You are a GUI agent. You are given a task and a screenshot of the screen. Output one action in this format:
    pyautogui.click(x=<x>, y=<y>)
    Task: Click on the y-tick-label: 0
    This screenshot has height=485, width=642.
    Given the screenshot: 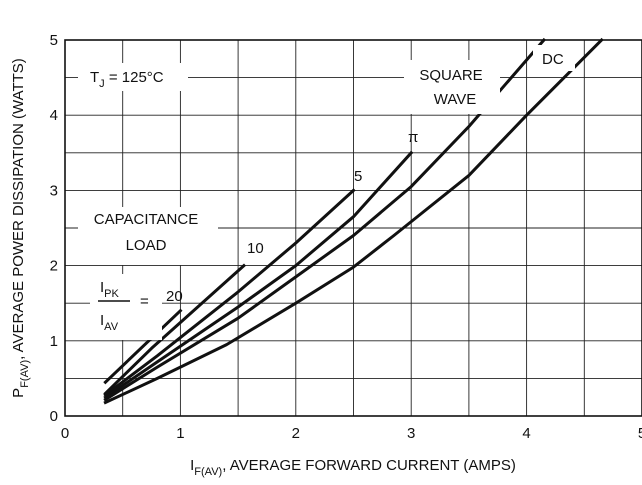 What is the action you would take?
    pyautogui.click(x=54, y=416)
    